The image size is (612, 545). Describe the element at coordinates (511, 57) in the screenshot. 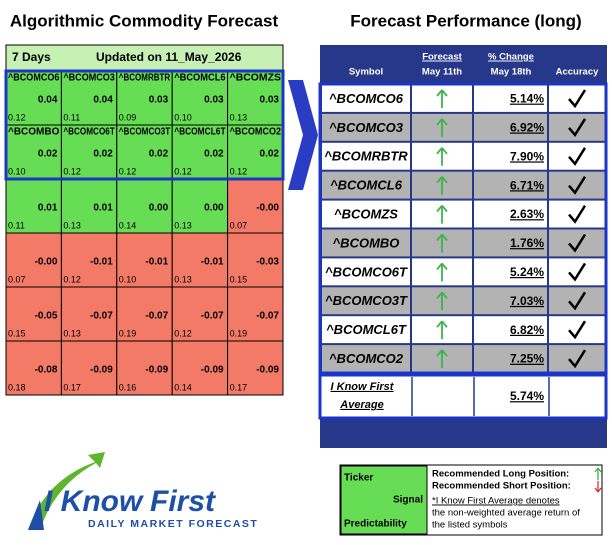

I see `col-header: % Change` at that location.